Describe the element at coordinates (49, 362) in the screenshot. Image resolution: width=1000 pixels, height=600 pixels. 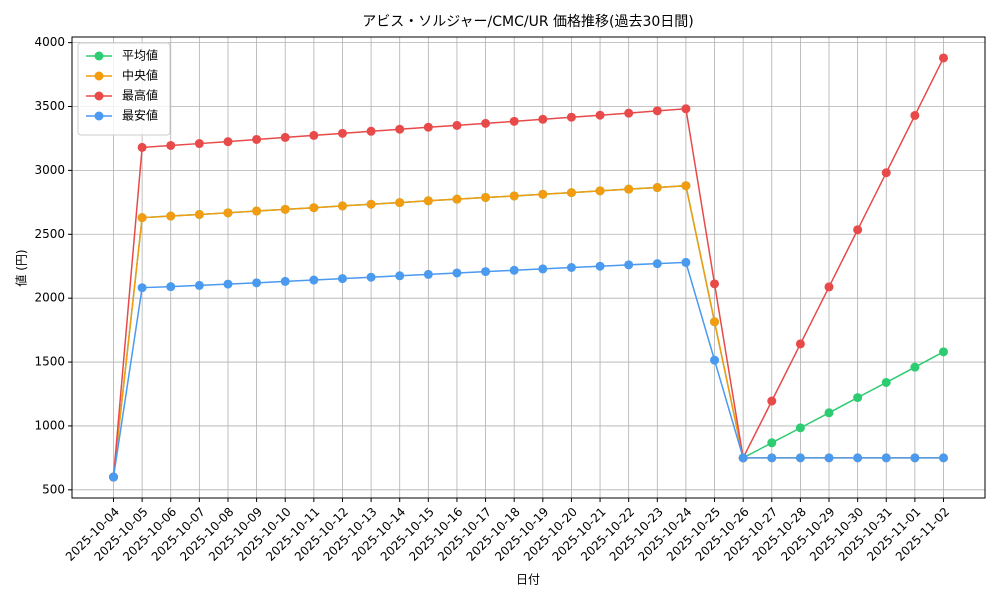
I see `y-tick-label: 1500` at that location.